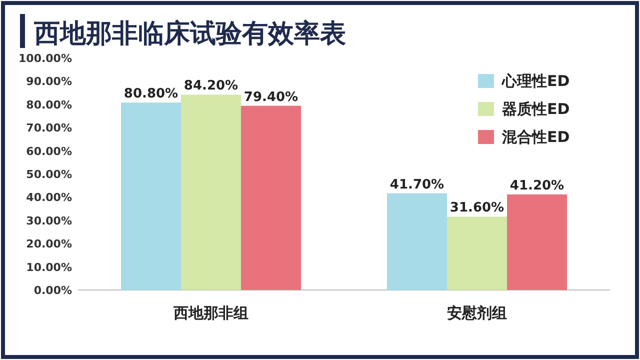 The image size is (640, 360). What do you see at coordinates (189, 34) in the screenshot?
I see `chart-title: 西地那非临床试验有效率表` at bounding box center [189, 34].